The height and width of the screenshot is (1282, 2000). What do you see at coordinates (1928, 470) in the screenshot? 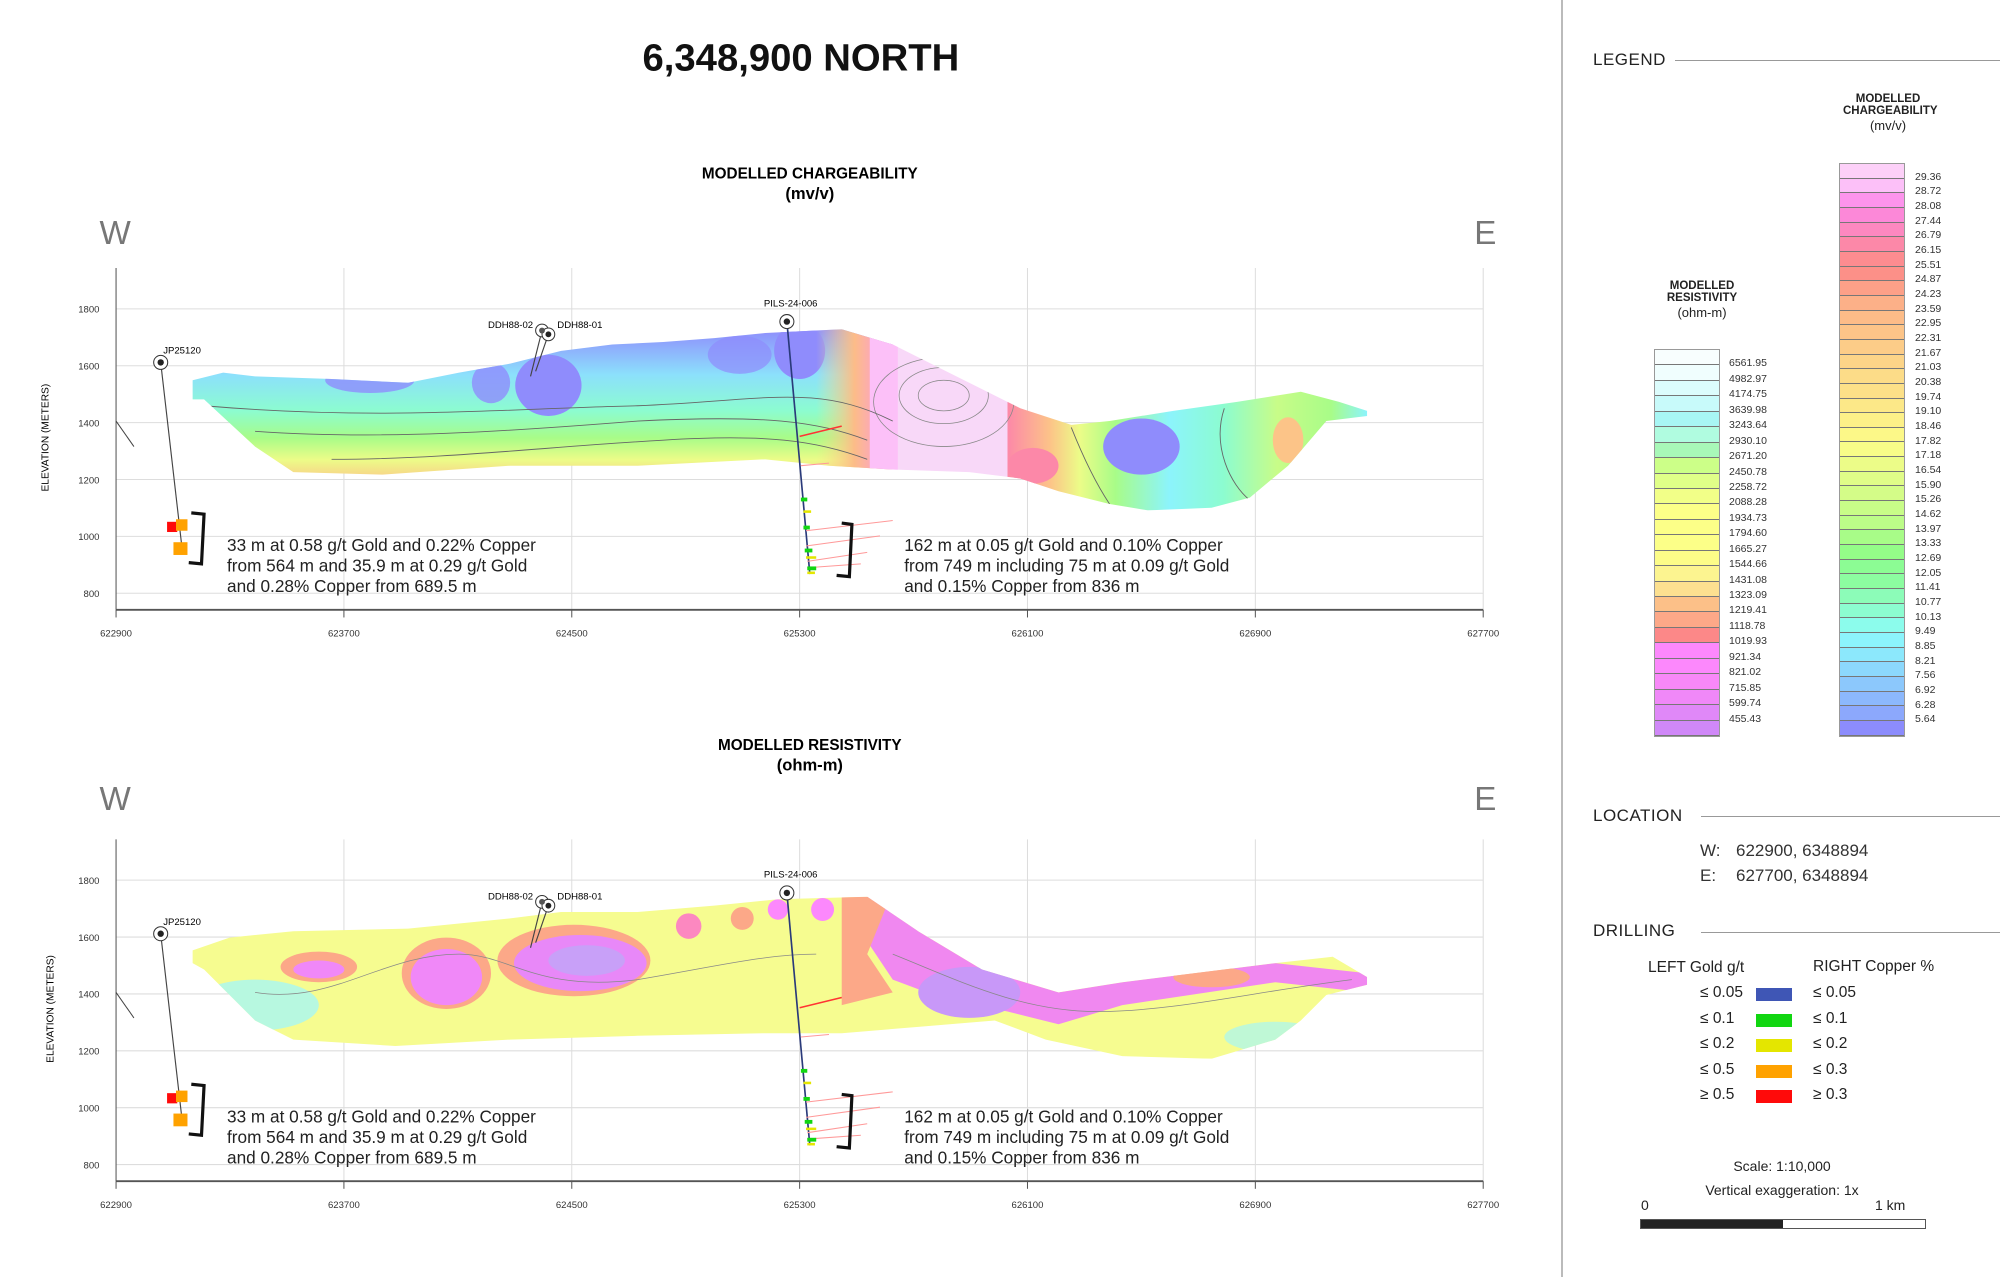
I see `chargeability-label: 16.54` at bounding box center [1928, 470].